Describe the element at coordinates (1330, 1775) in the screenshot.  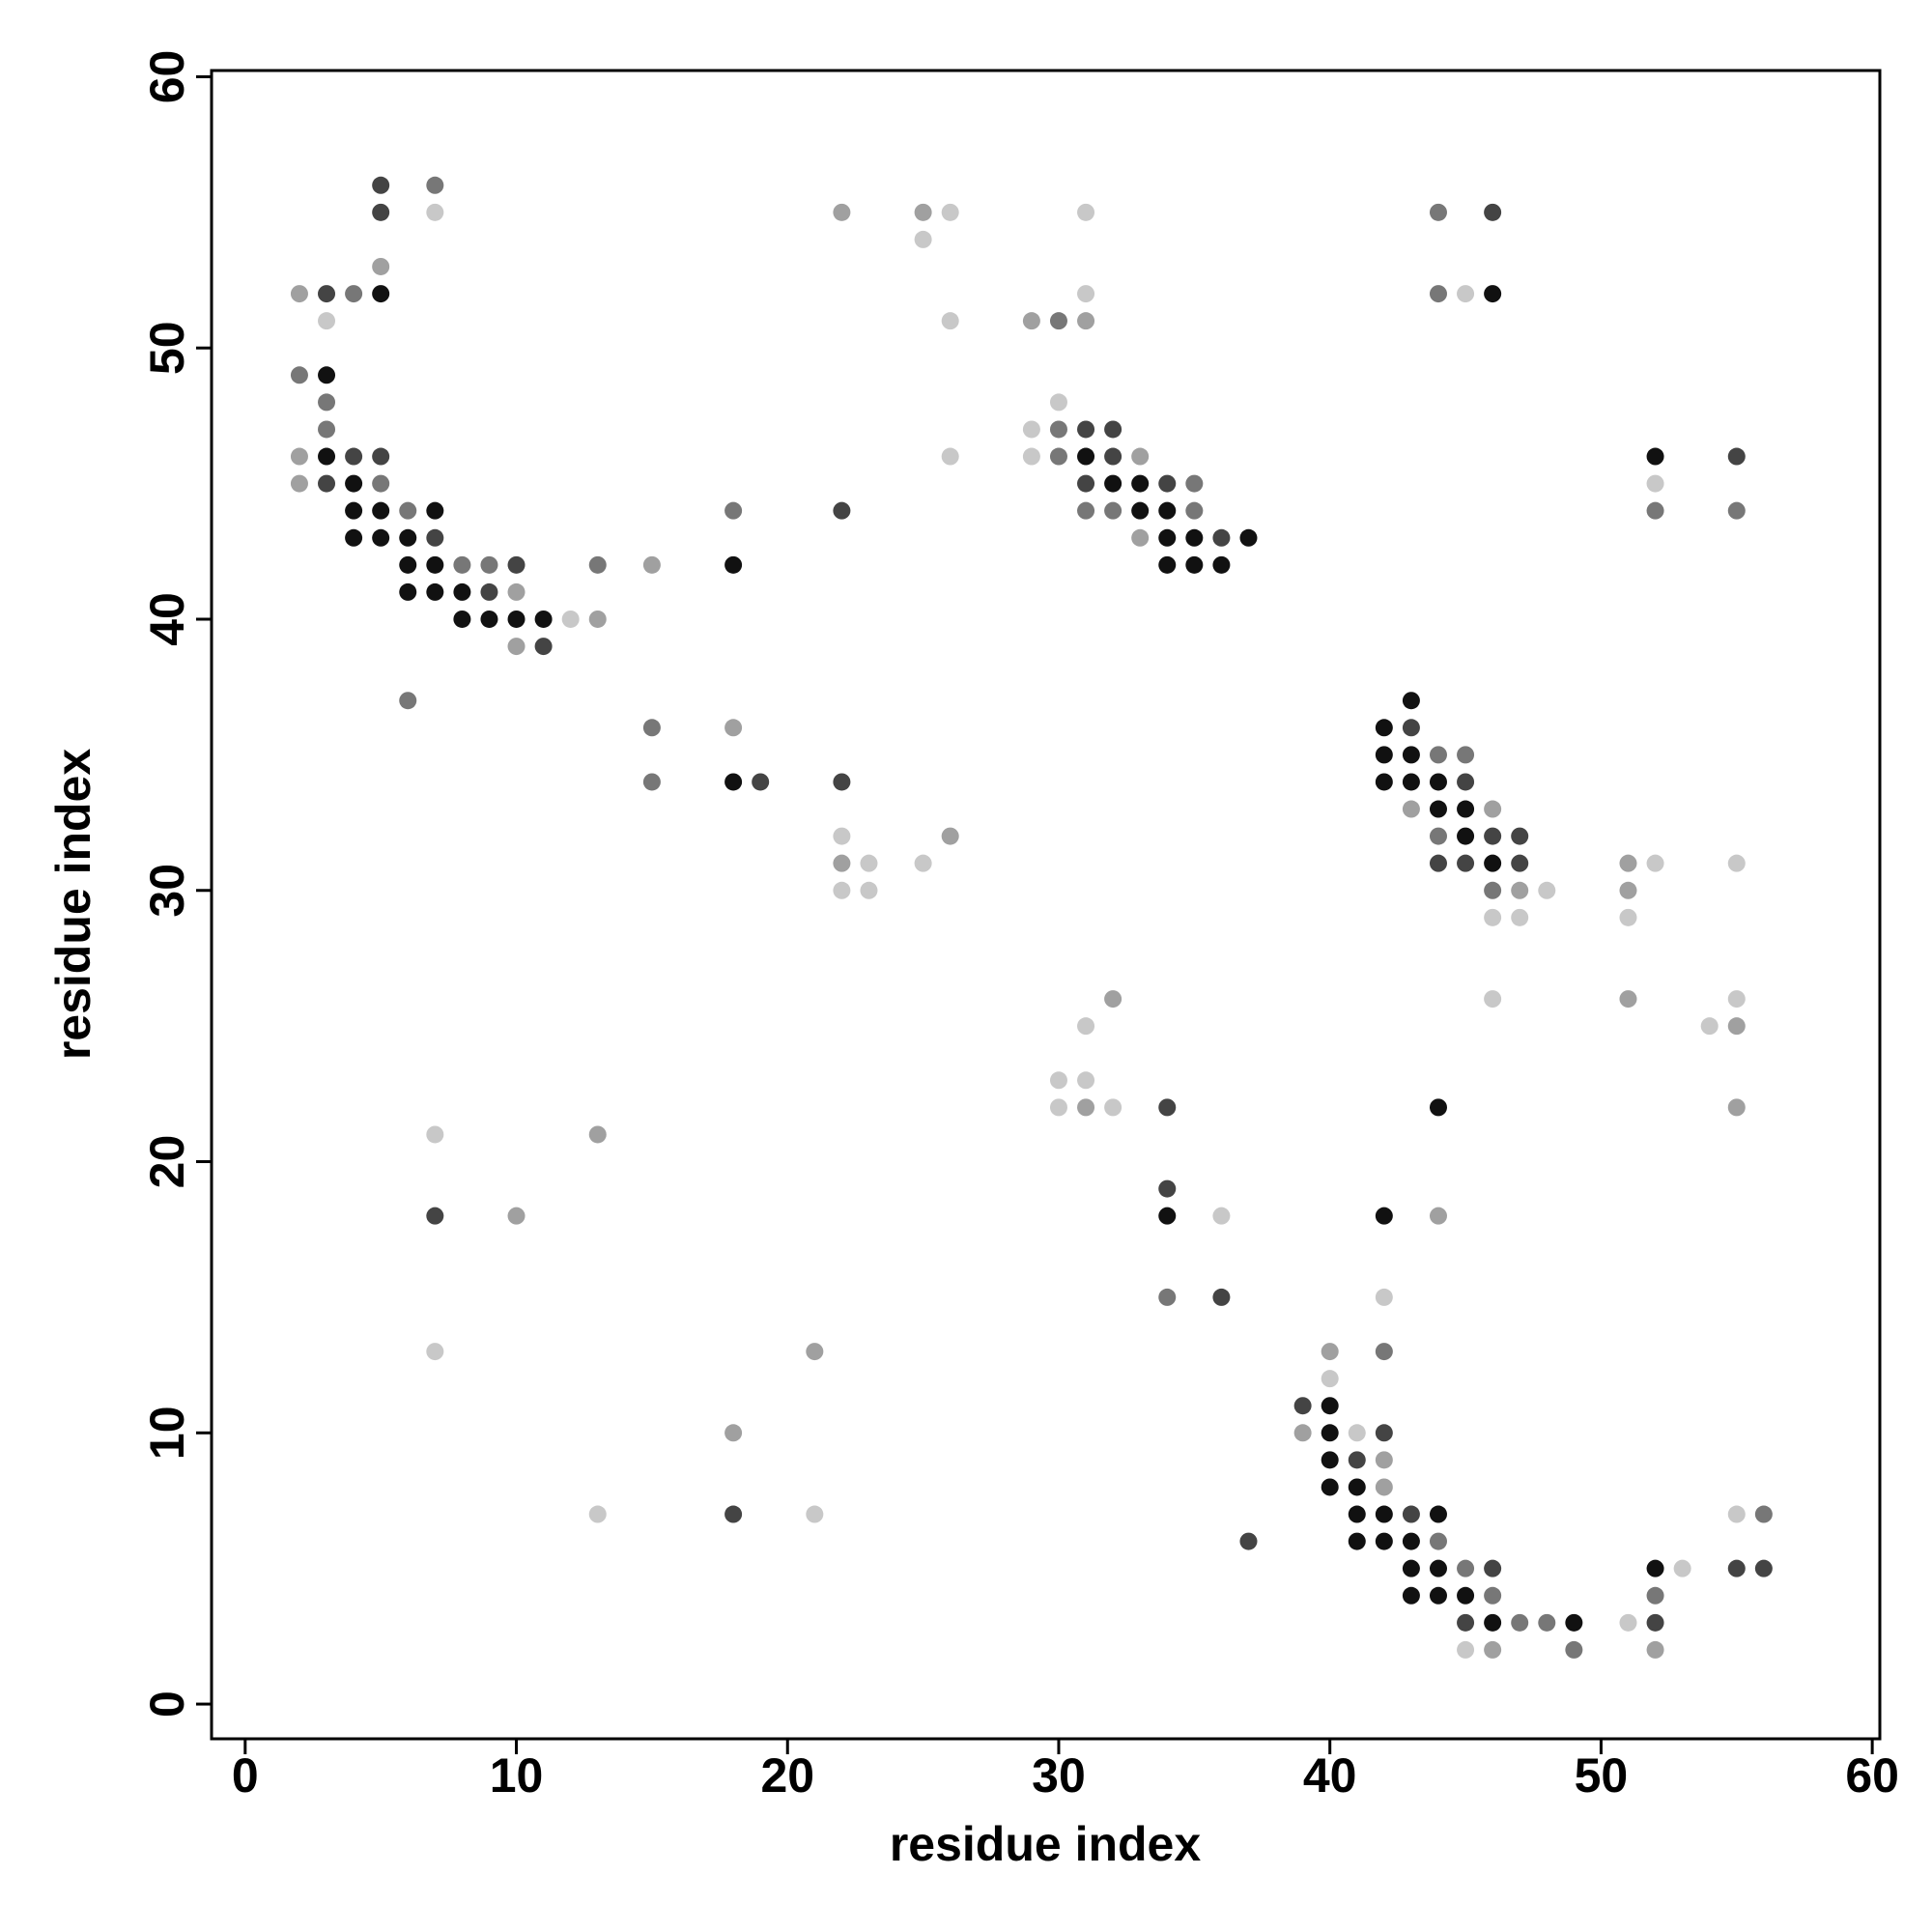
I see `x-tick-label: 40` at that location.